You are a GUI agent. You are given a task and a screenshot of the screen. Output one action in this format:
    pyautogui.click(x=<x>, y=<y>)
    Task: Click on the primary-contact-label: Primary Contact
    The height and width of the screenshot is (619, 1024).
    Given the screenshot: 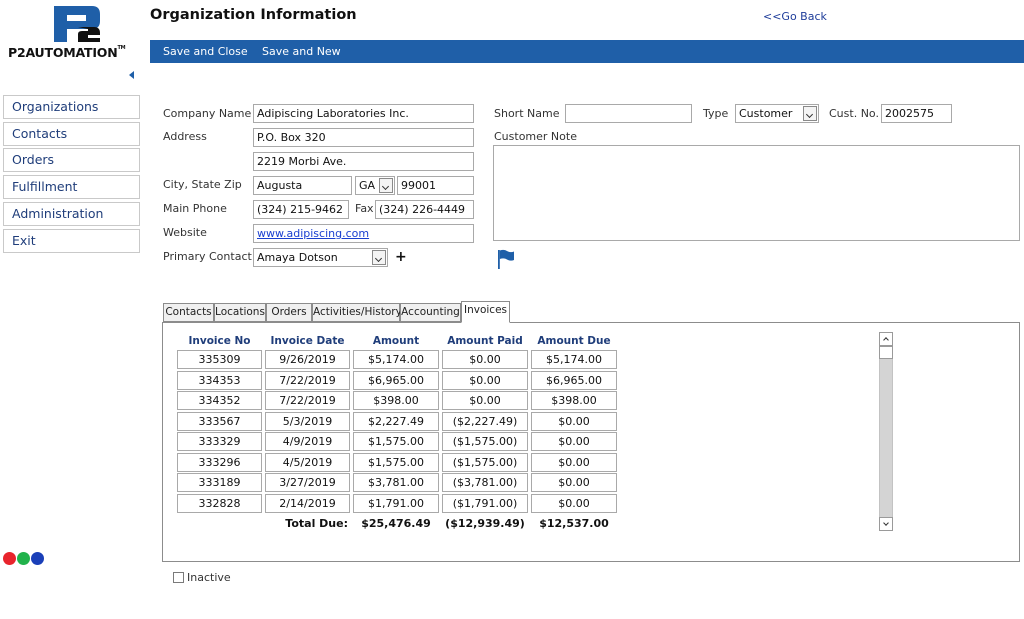 What is the action you would take?
    pyautogui.click(x=207, y=256)
    